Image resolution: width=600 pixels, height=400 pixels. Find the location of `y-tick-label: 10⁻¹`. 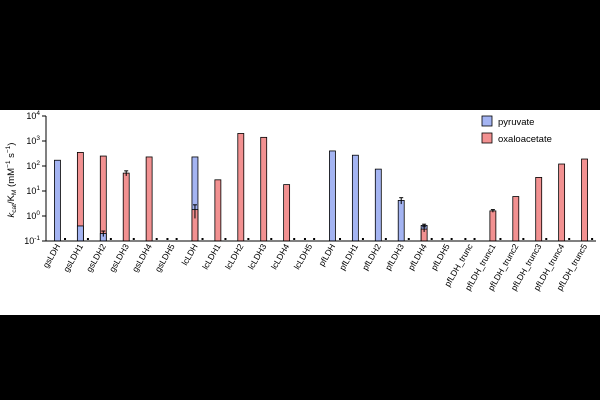

y-tick-label: 10⁻¹ is located at coordinates (32, 240).